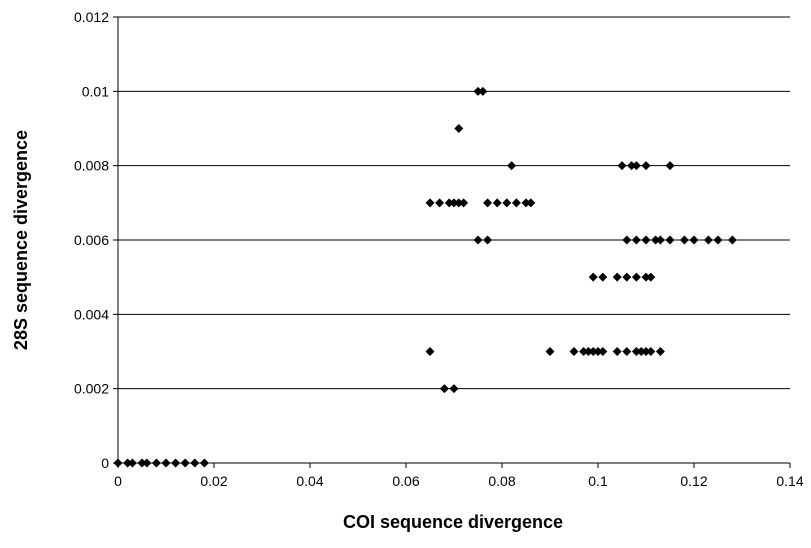  Describe the element at coordinates (405, 481) in the screenshot. I see `x-tick-label: 0.06` at that location.